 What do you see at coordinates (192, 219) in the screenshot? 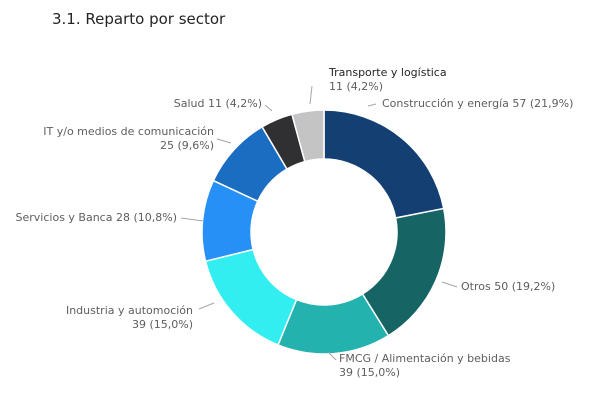
I see `leader-line-servicios-y-banca` at bounding box center [192, 219].